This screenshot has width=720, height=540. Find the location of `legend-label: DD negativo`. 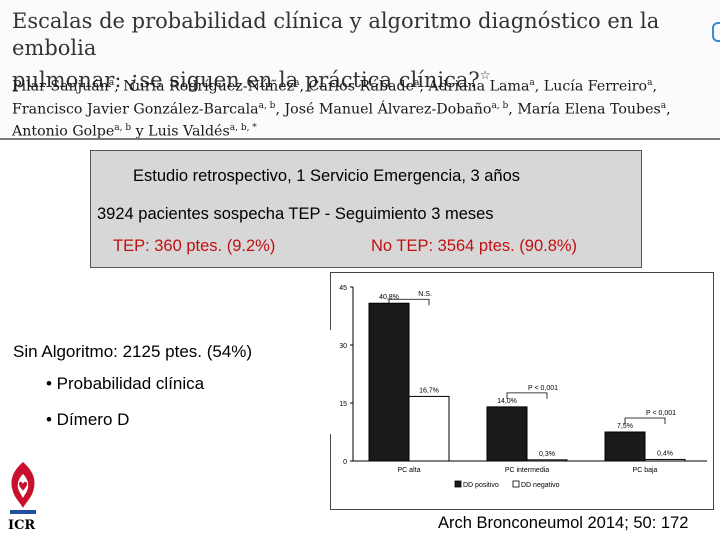

legend-label: DD negativo is located at coordinates (540, 485).